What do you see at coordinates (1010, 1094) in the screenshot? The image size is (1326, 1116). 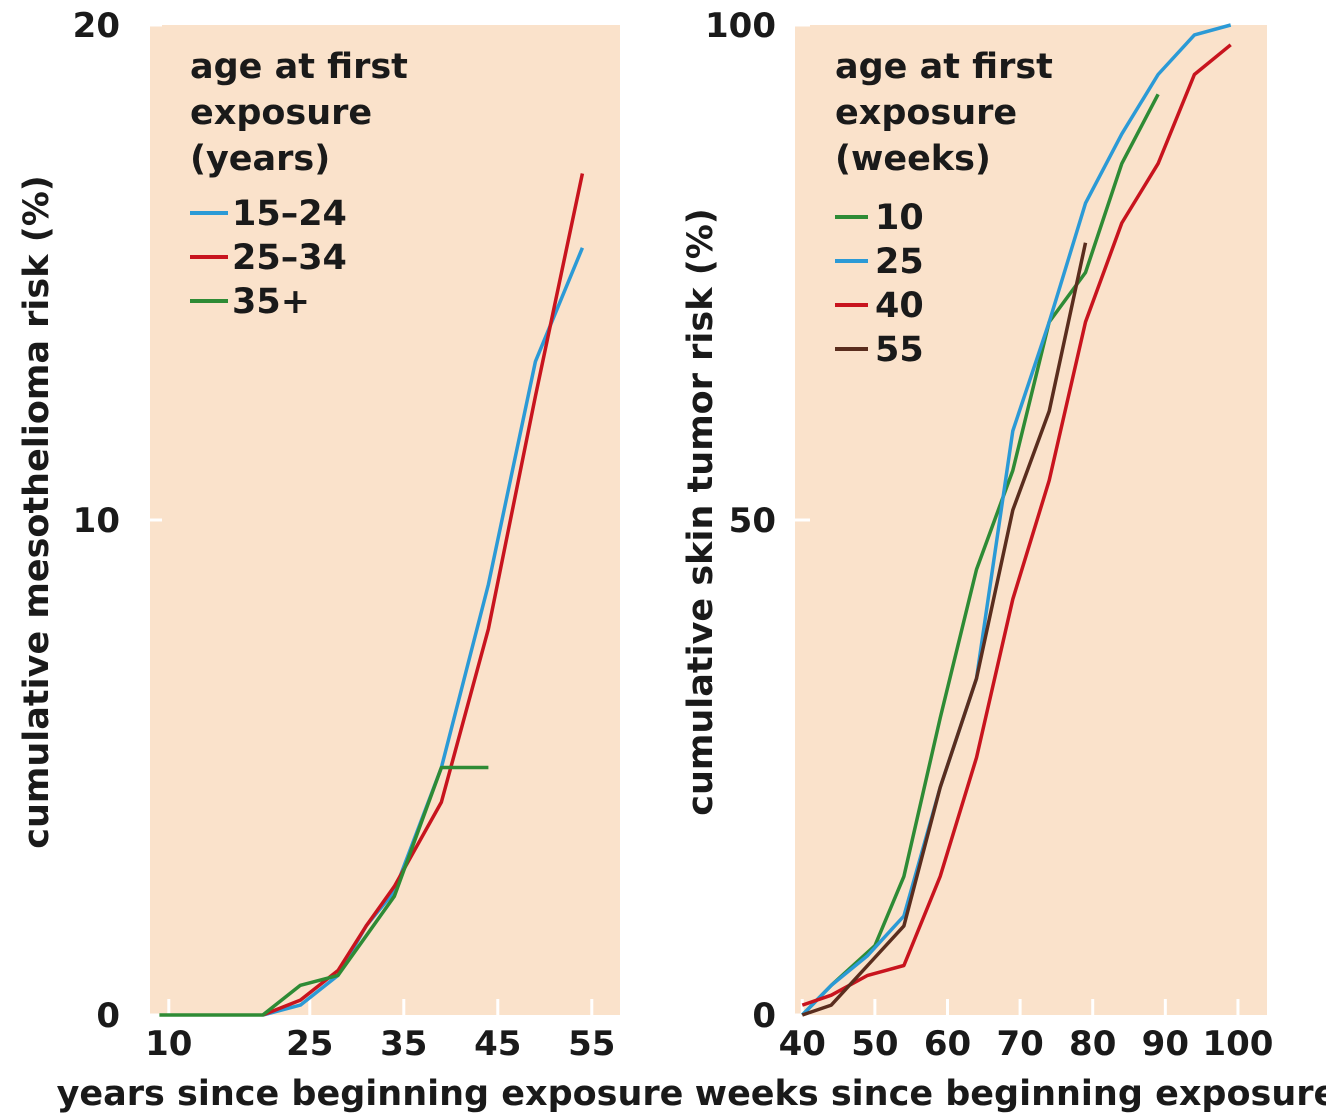 I see `x-axis-title: weeks since beginning exposure` at bounding box center [1010, 1094].